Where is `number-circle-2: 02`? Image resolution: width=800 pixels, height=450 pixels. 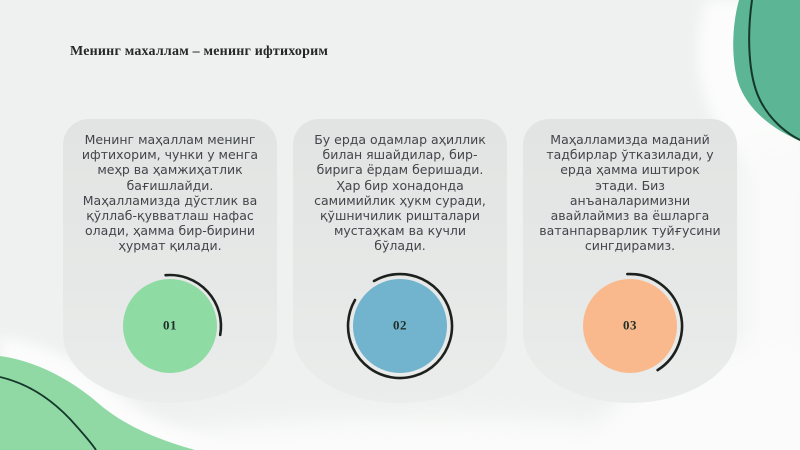 number-circle-2: 02 is located at coordinates (400, 326).